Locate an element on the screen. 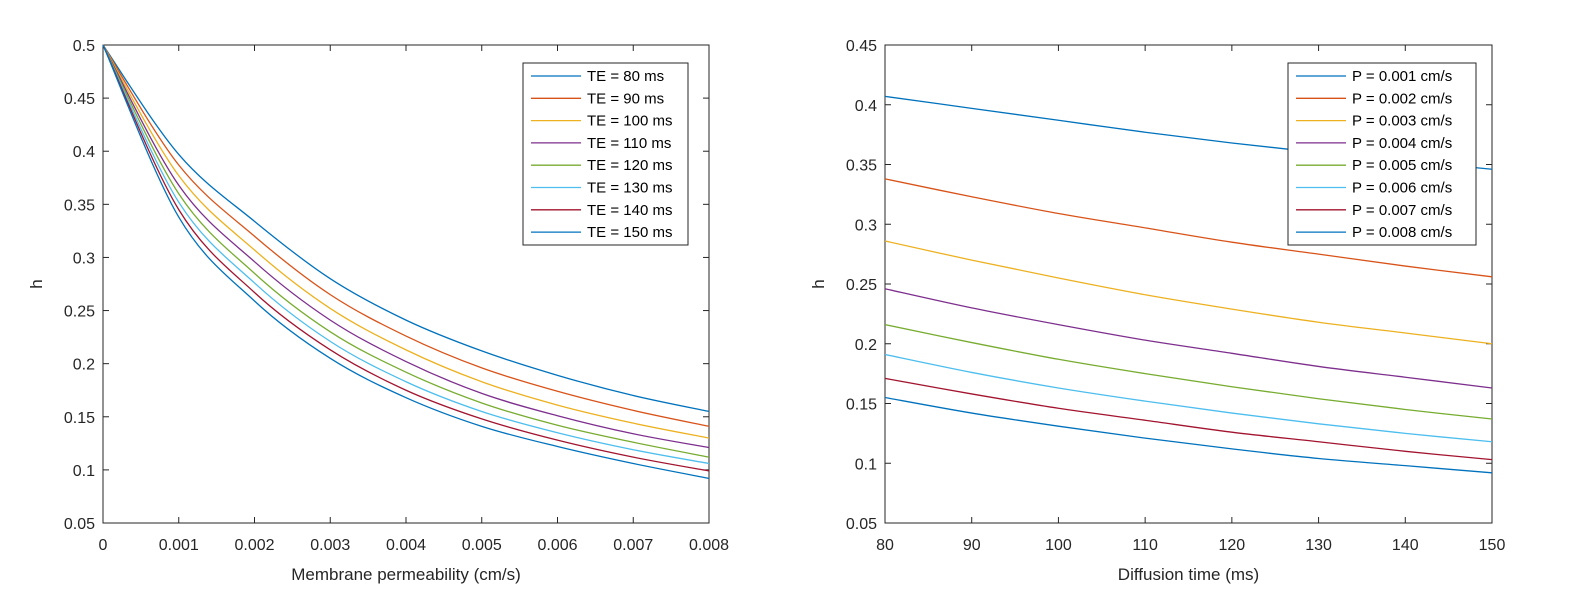 This screenshot has width=1578, height=593. x-tick-label: 80 is located at coordinates (885, 545).